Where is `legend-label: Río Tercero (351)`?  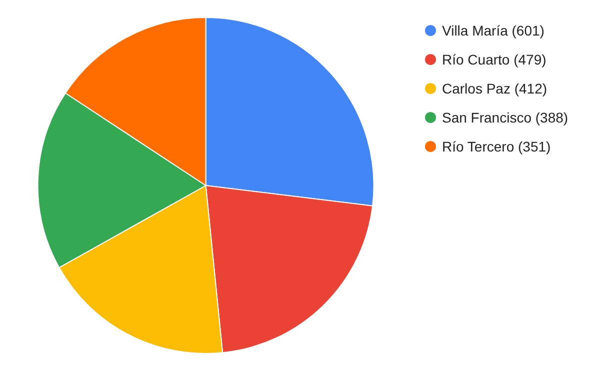
legend-label: Río Tercero (351) is located at coordinates (496, 146).